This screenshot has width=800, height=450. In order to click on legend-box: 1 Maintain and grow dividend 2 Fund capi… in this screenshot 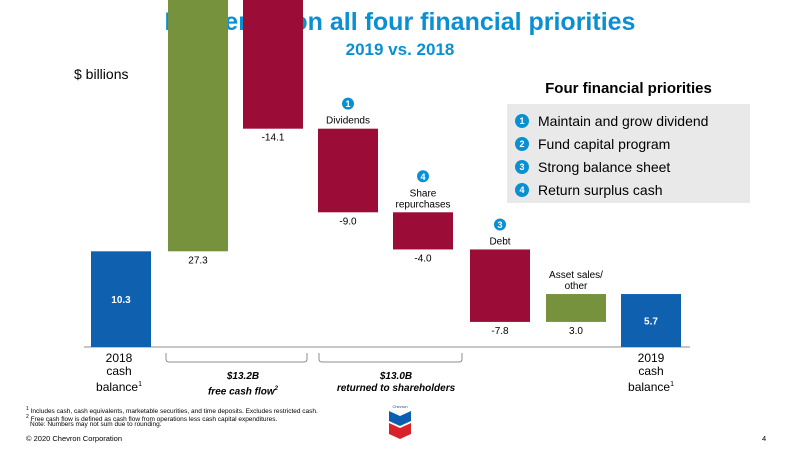, I will do `click(628, 153)`.